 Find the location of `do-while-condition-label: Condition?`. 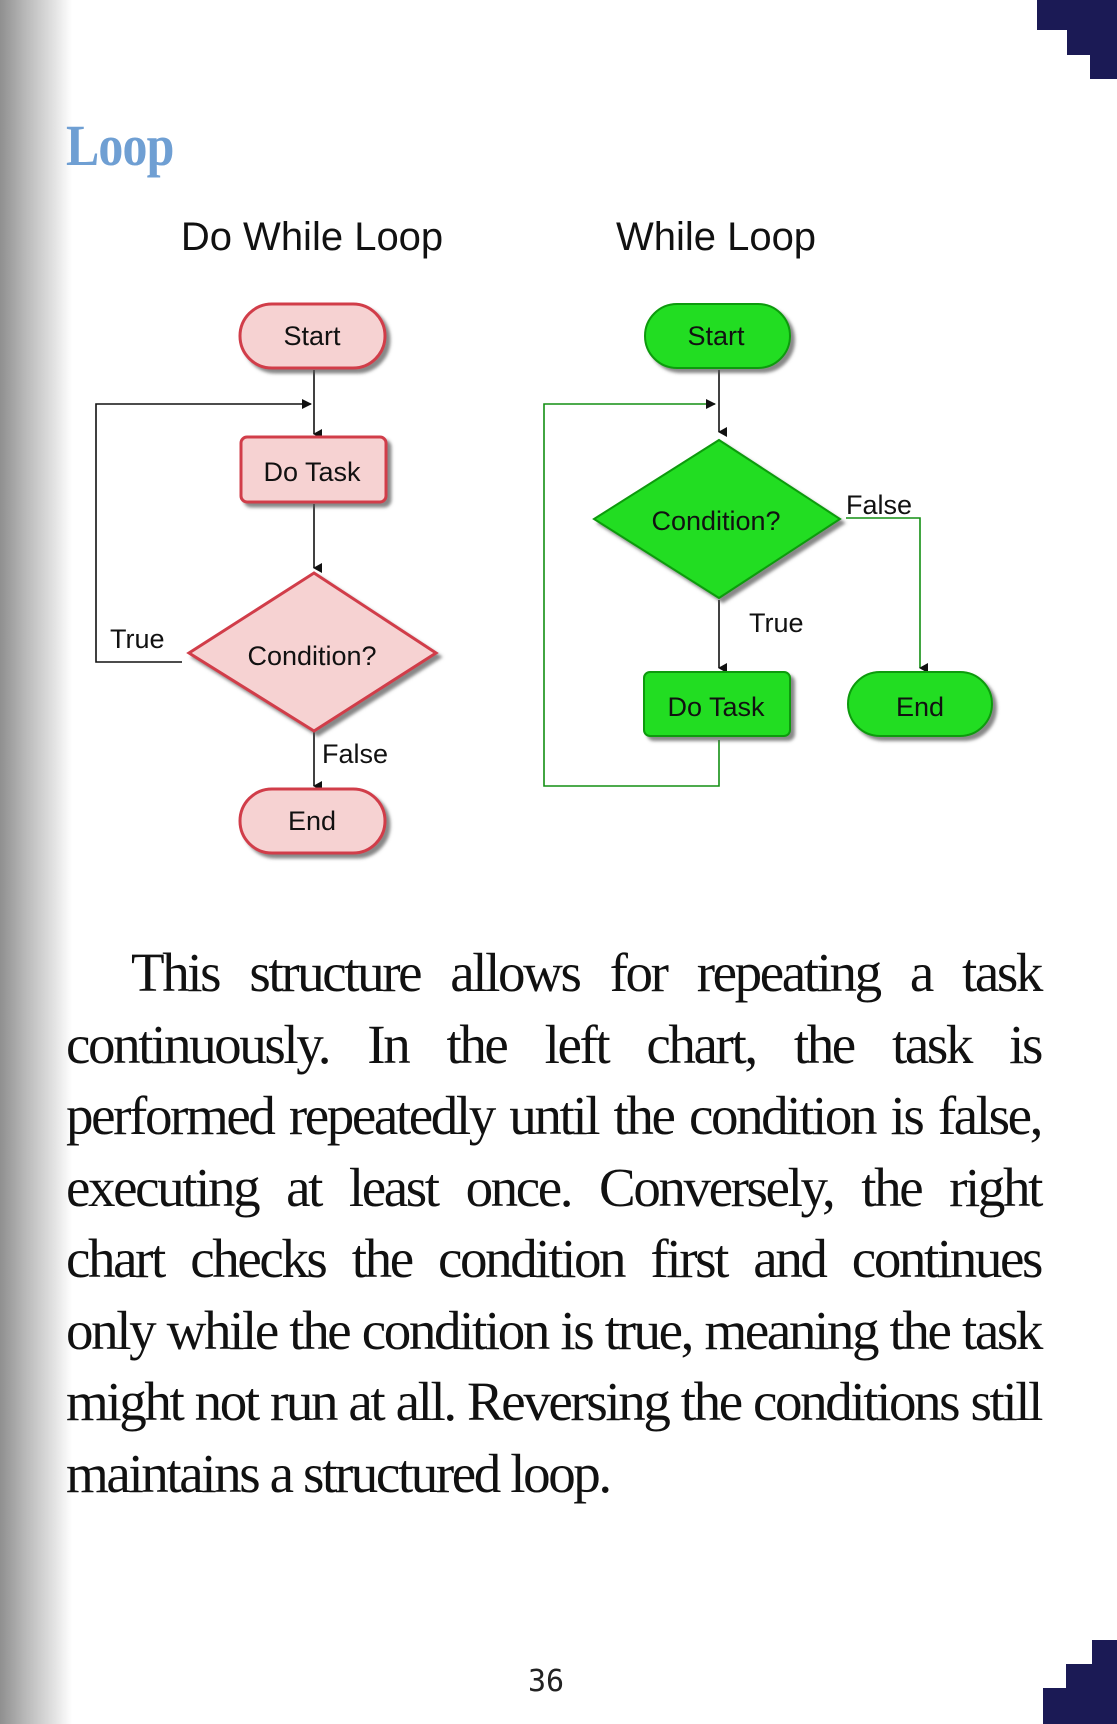

do-while-condition-label: Condition? is located at coordinates (311, 656).